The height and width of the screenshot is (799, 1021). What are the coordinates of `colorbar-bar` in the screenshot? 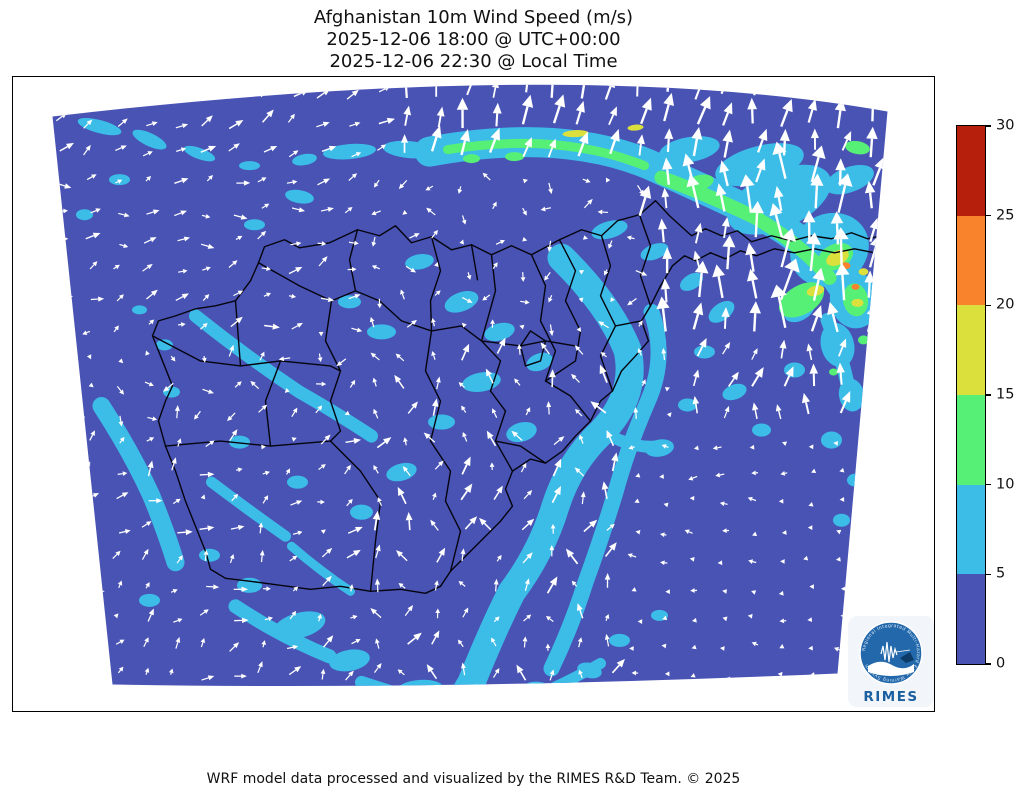 It's located at (971, 395).